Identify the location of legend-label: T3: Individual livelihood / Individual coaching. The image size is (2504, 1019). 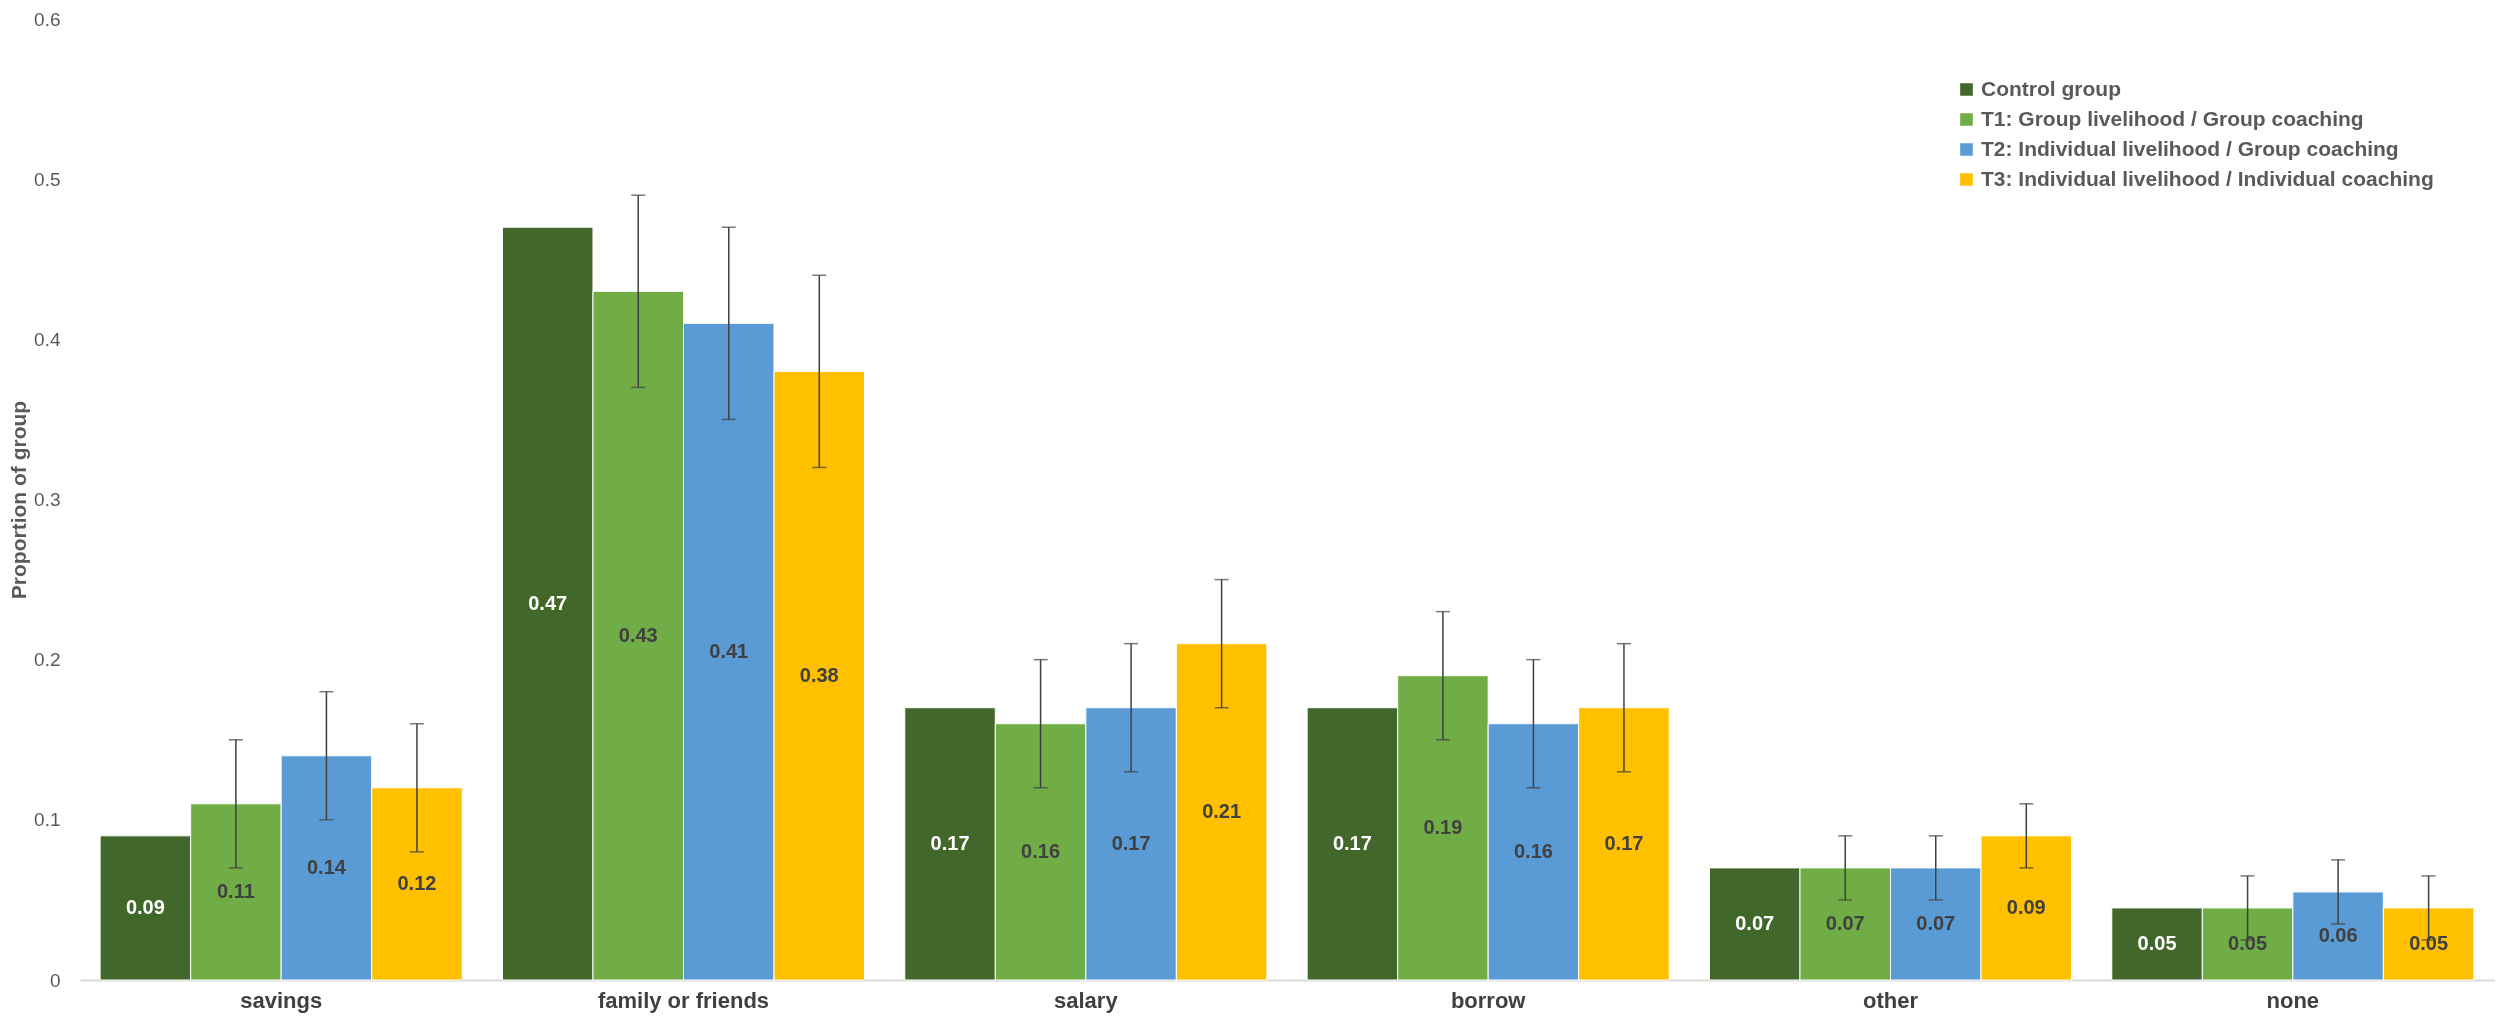
(2207, 178).